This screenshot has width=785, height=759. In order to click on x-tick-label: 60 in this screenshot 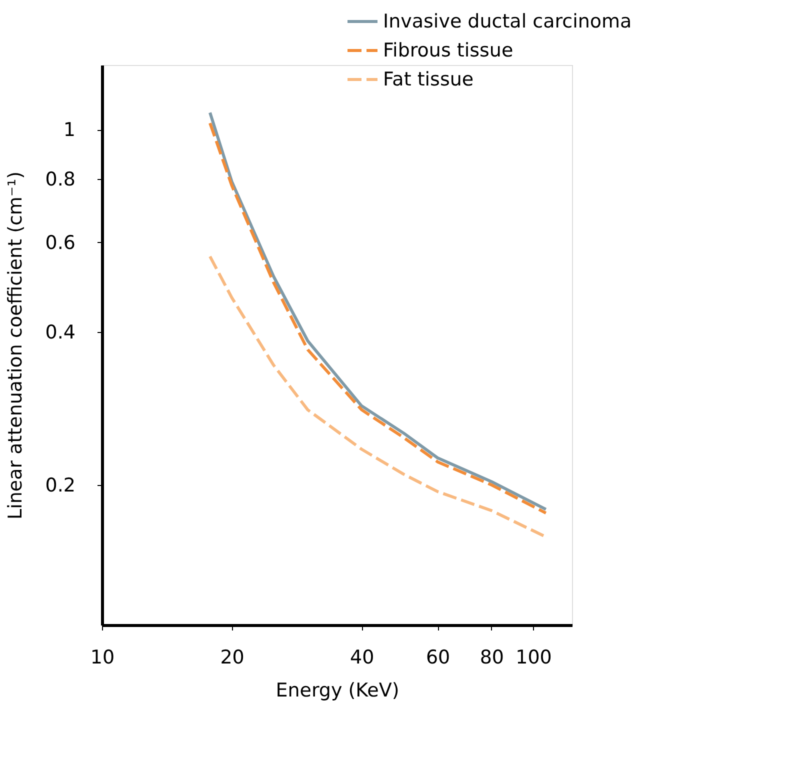, I will do `click(438, 657)`.